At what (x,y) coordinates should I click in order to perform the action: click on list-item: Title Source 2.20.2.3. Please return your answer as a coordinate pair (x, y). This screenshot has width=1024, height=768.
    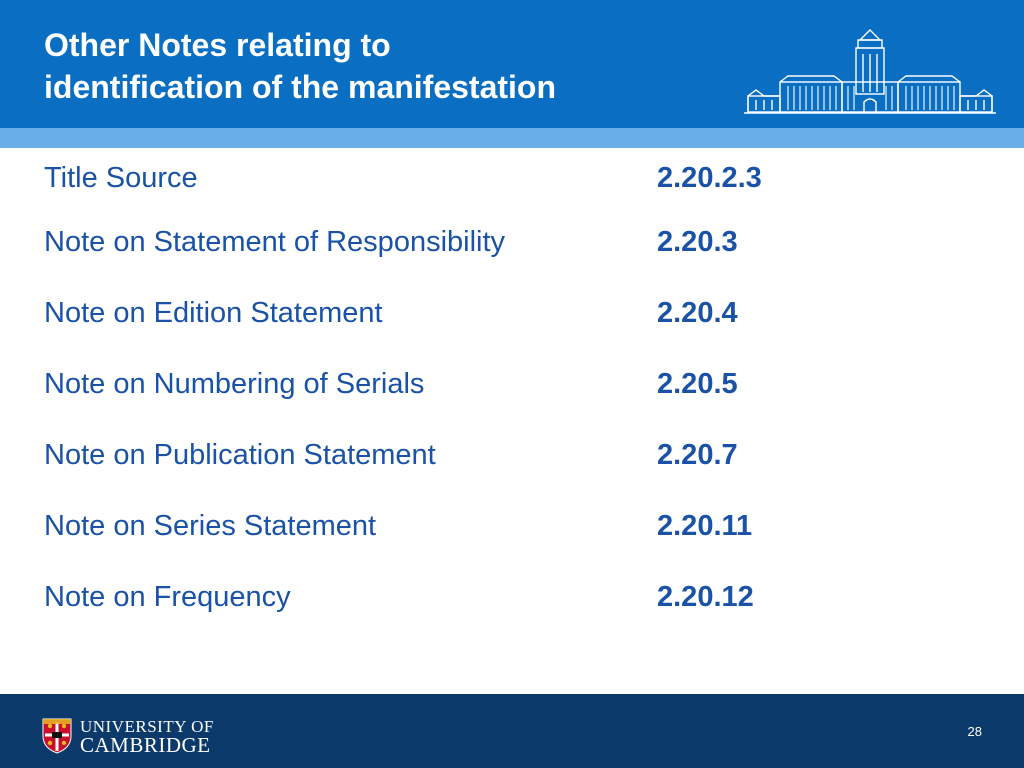
    Looking at the image, I should click on (514, 182).